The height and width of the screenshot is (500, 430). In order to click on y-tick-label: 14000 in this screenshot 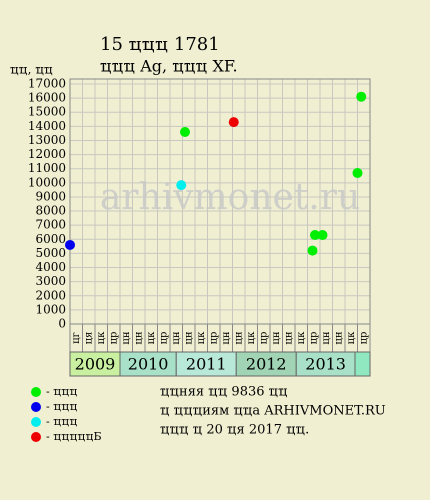, I will do `click(47, 126)`.